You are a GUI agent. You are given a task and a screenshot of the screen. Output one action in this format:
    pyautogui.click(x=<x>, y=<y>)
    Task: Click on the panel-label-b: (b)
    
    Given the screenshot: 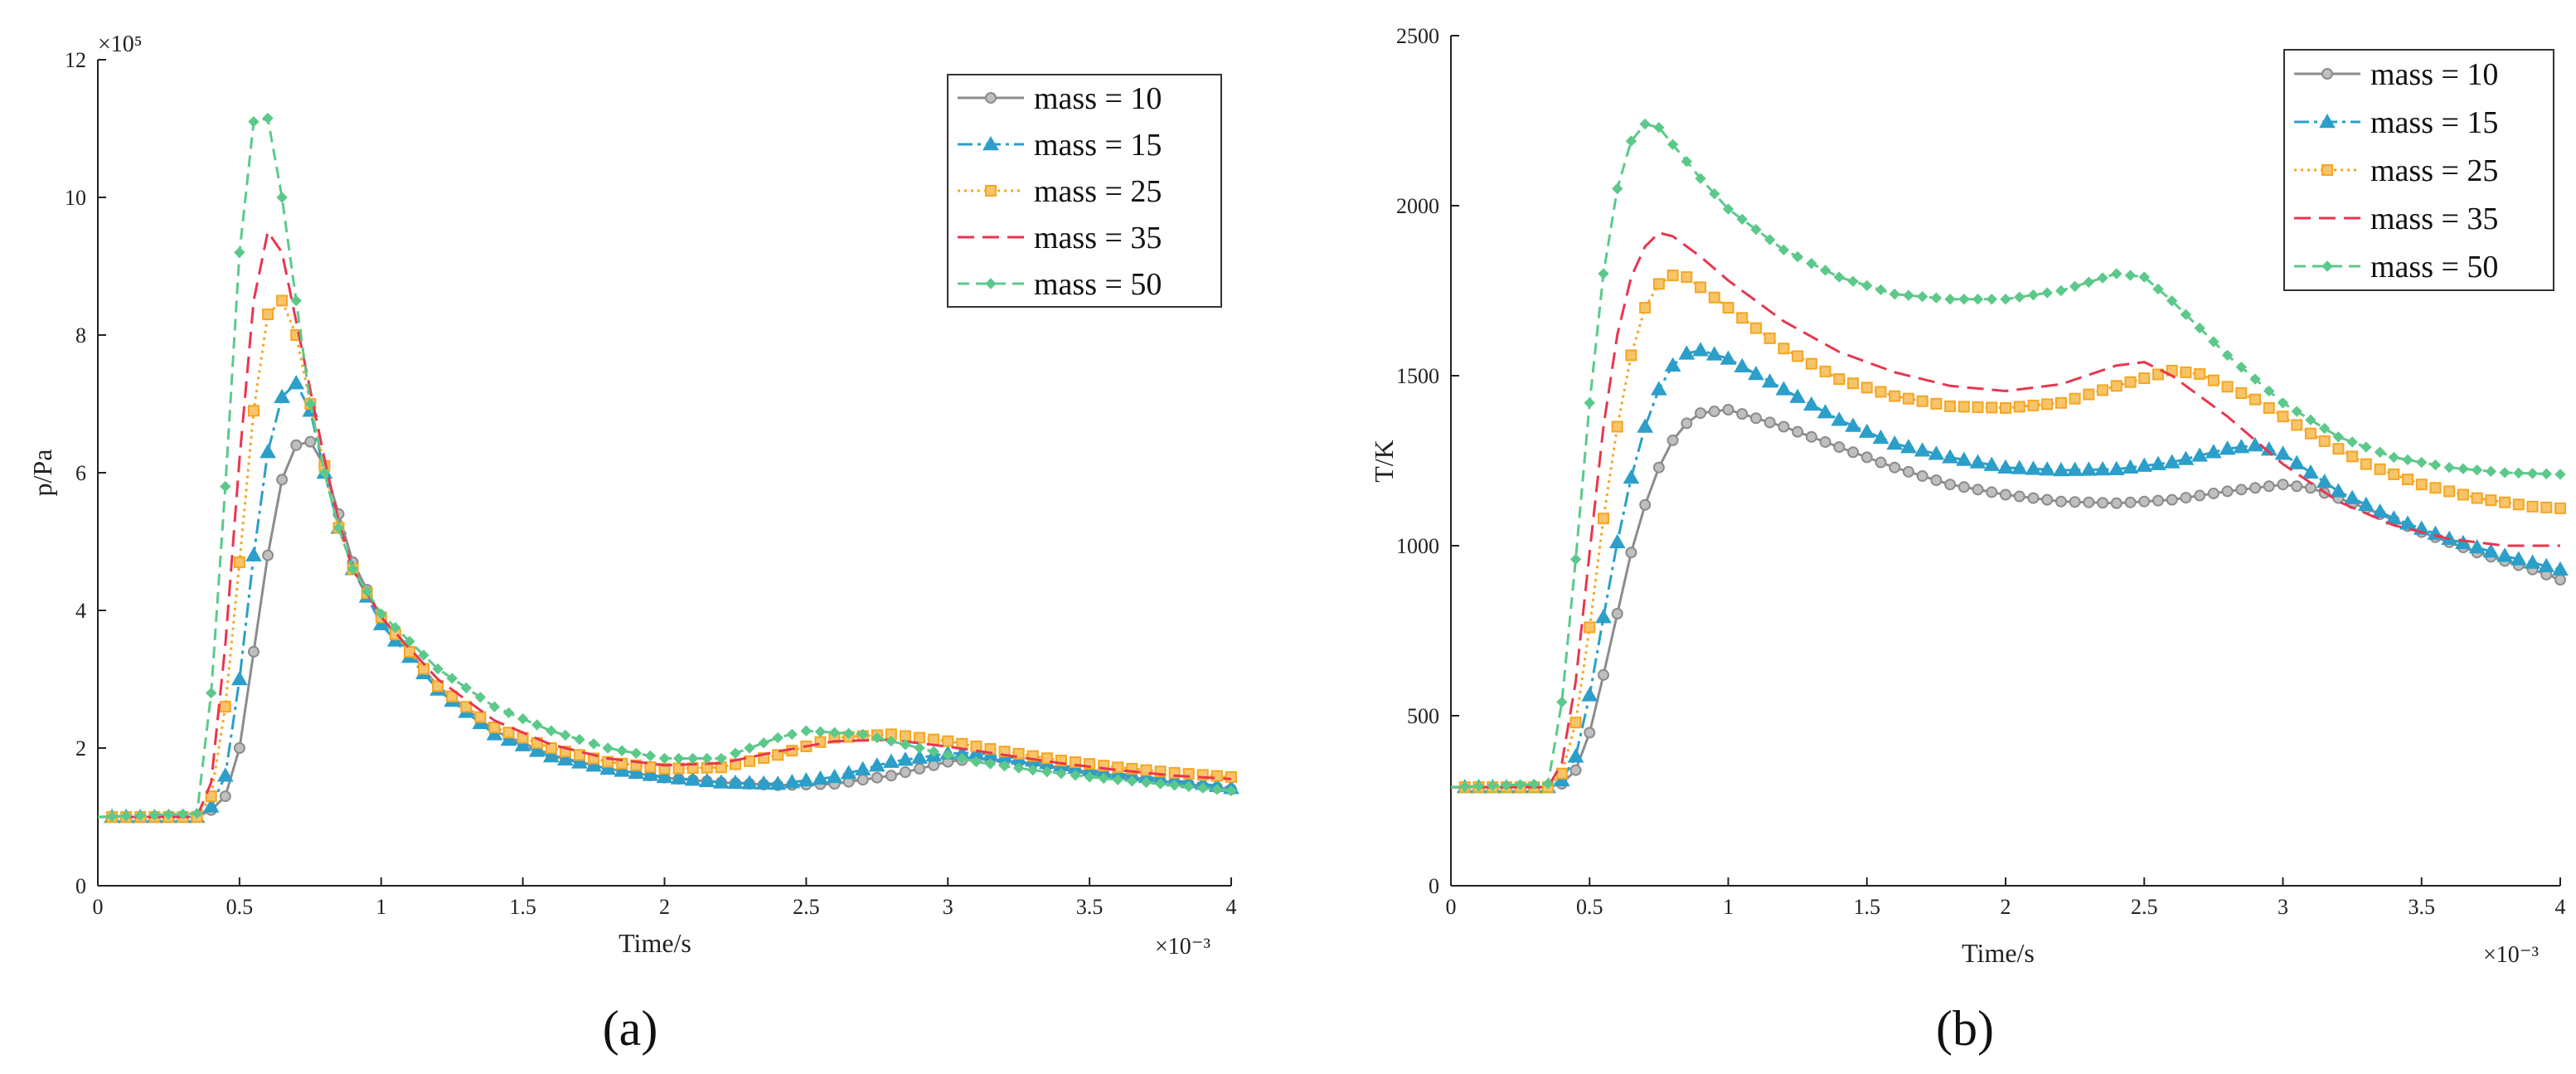 What is the action you would take?
    pyautogui.click(x=1965, y=1028)
    